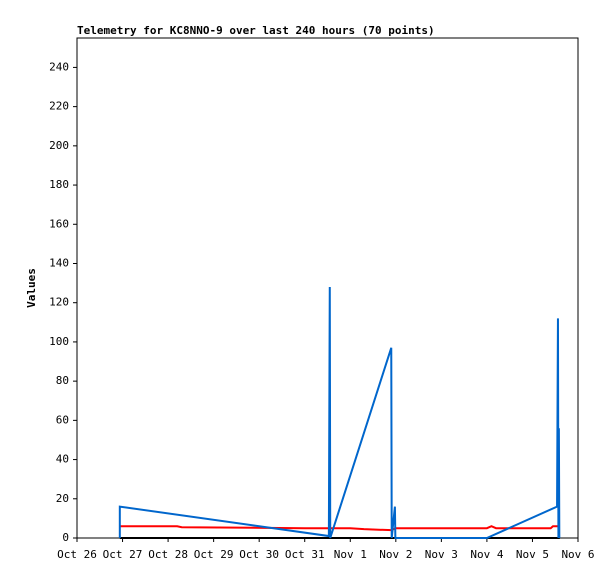 The image size is (615, 583). I want to click on series-line, so click(339, 528).